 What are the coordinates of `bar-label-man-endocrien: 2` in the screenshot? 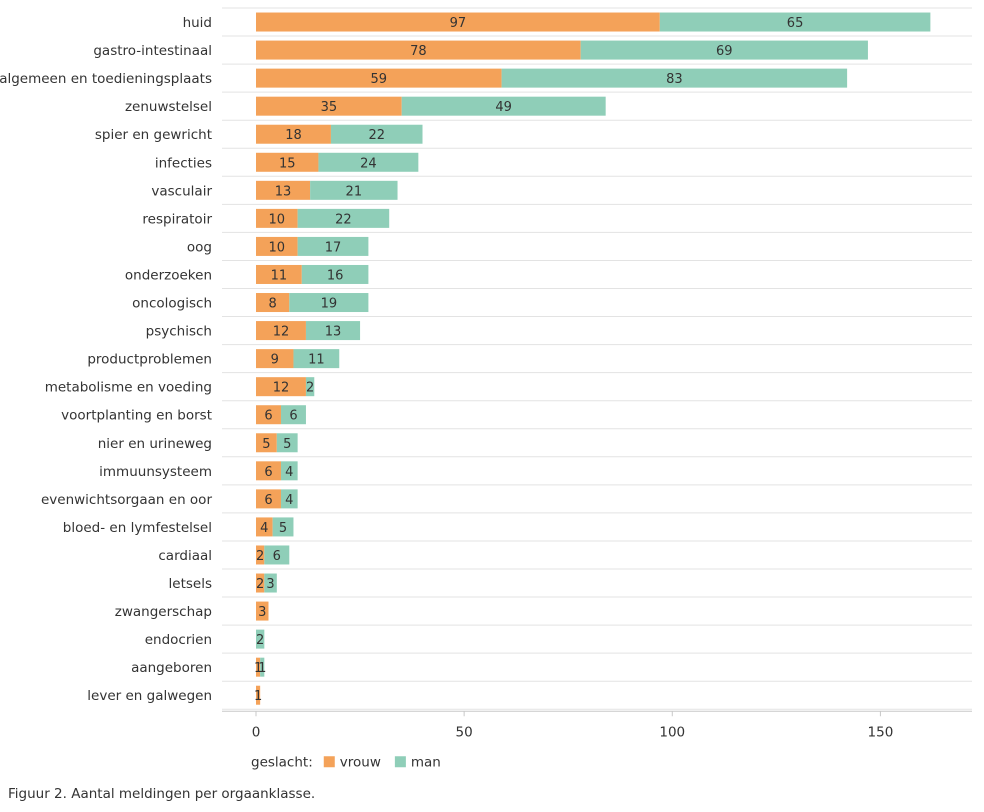 It's located at (260, 640).